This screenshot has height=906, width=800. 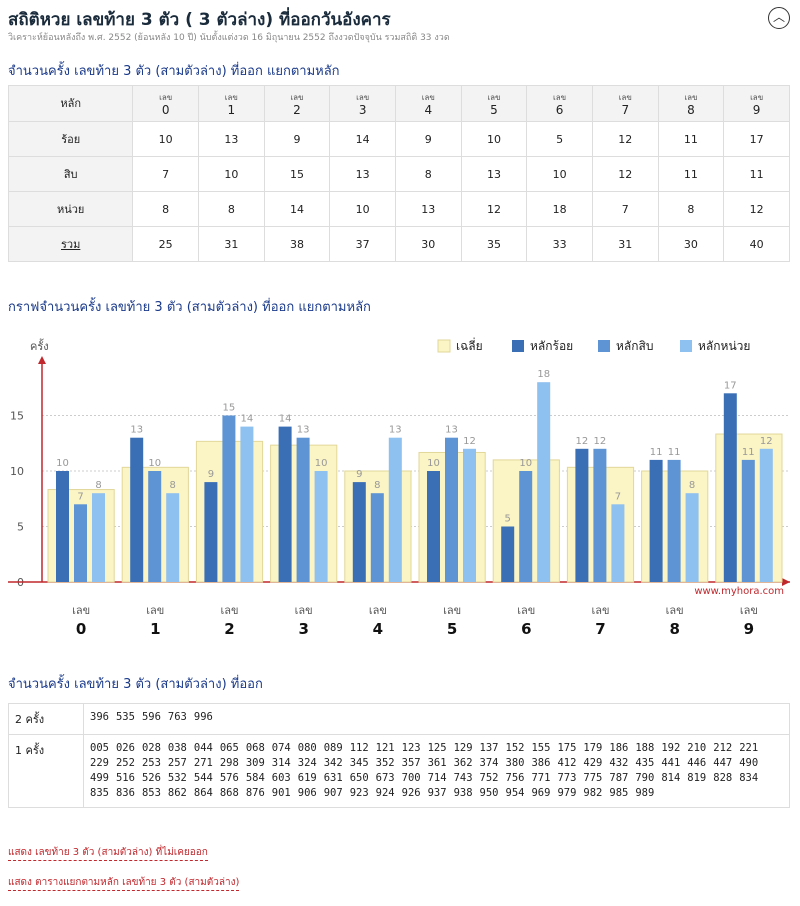 I want to click on number-item: 229, so click(x=99, y=763).